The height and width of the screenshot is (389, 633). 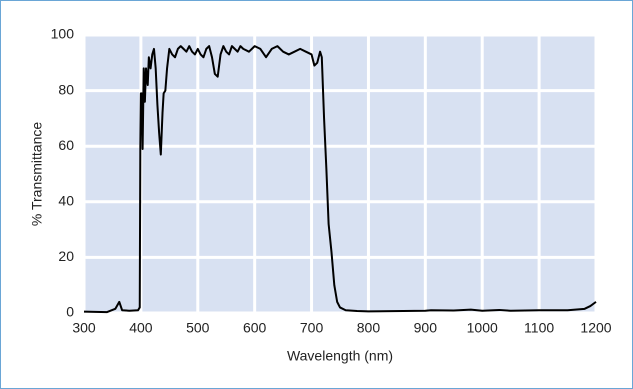 What do you see at coordinates (66, 145) in the screenshot?
I see `y-tick-label: 60` at bounding box center [66, 145].